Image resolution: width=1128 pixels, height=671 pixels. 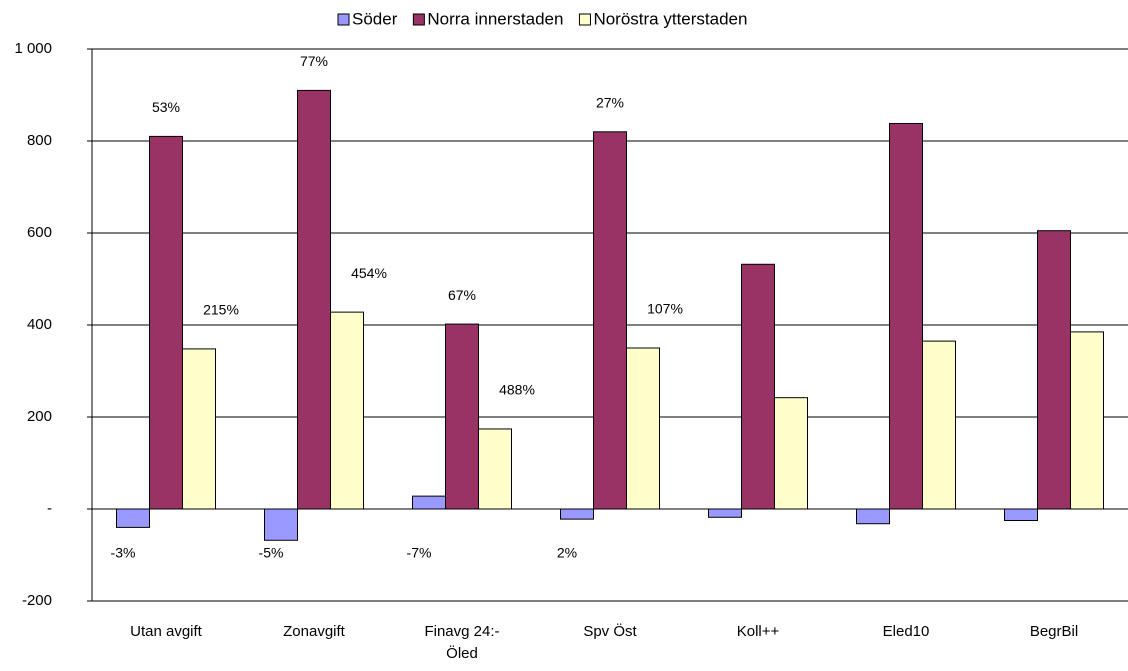 I want to click on data-label: -3%, so click(x=123, y=553).